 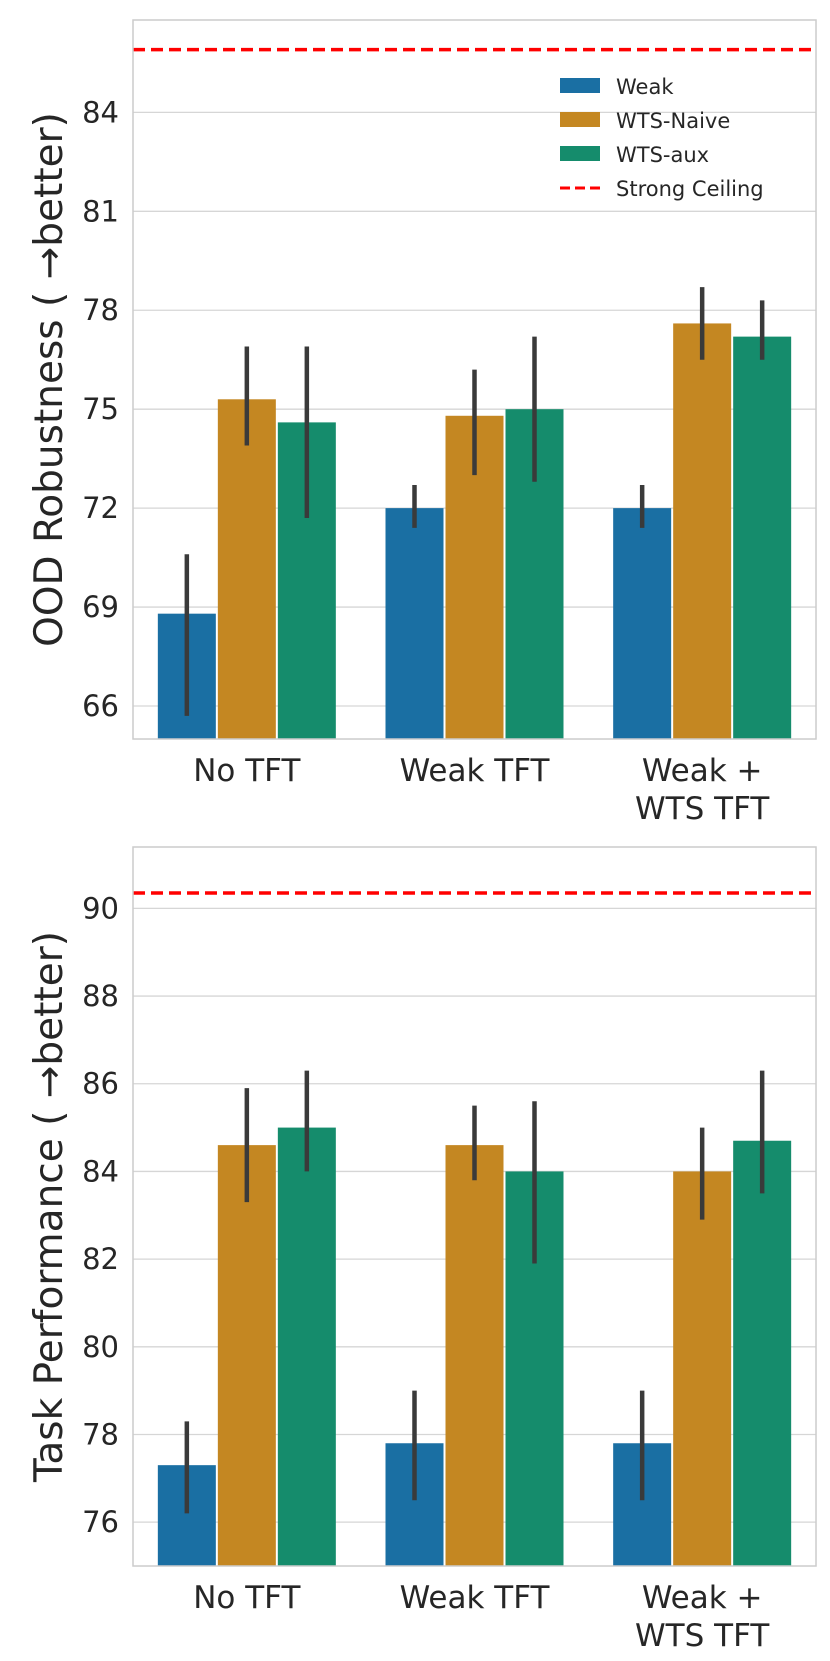 What do you see at coordinates (100, 996) in the screenshot?
I see `p1-y-tick-88: 88` at bounding box center [100, 996].